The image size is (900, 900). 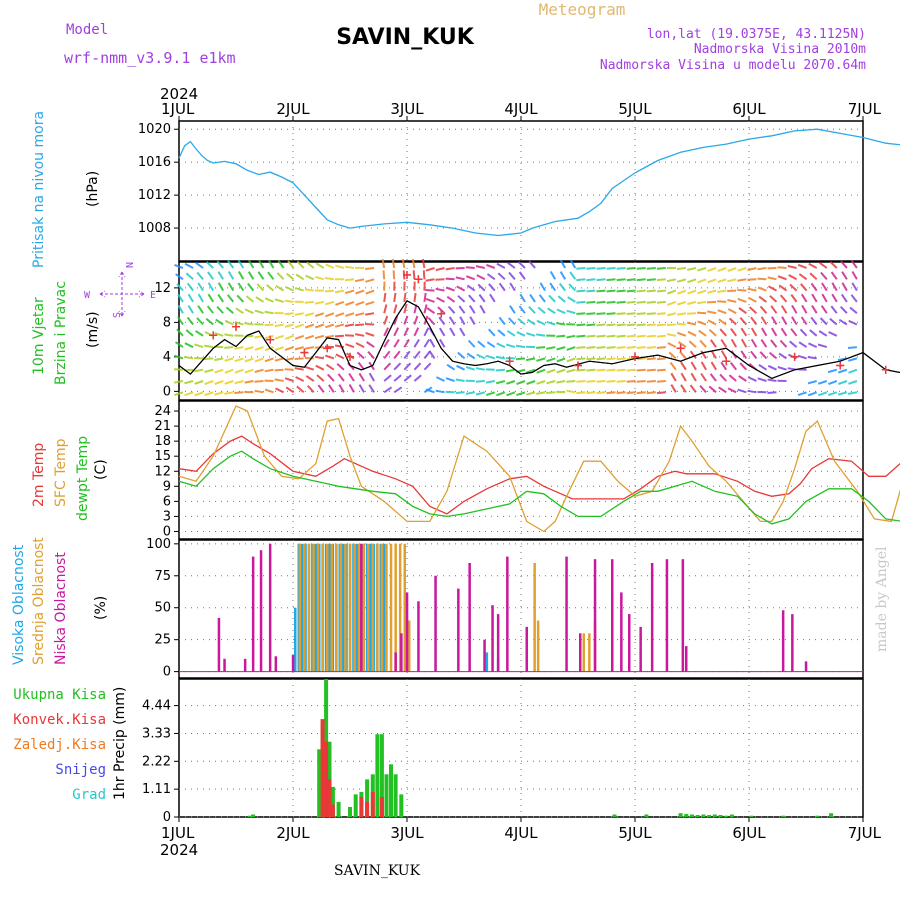 I want to click on x-tick-label-bottom: 6JUL, so click(x=749, y=833).